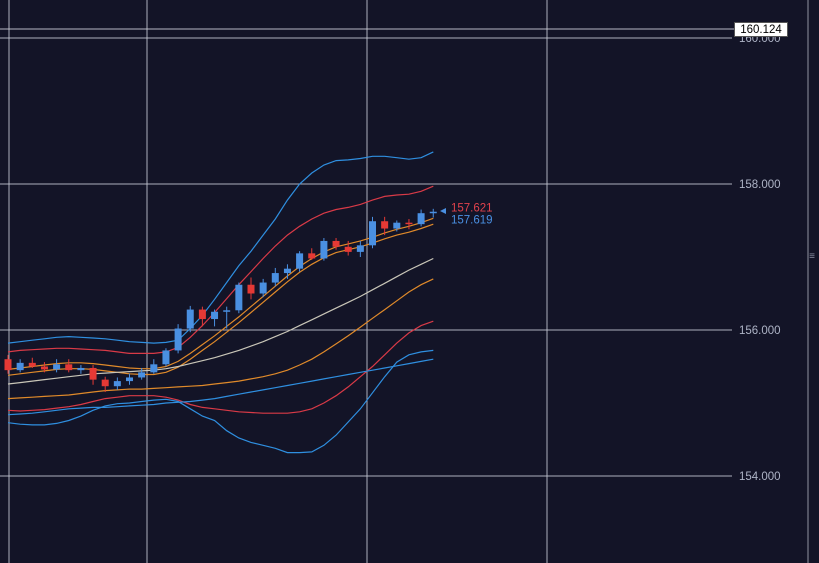  I want to click on bid-label: 157.621, so click(472, 209).